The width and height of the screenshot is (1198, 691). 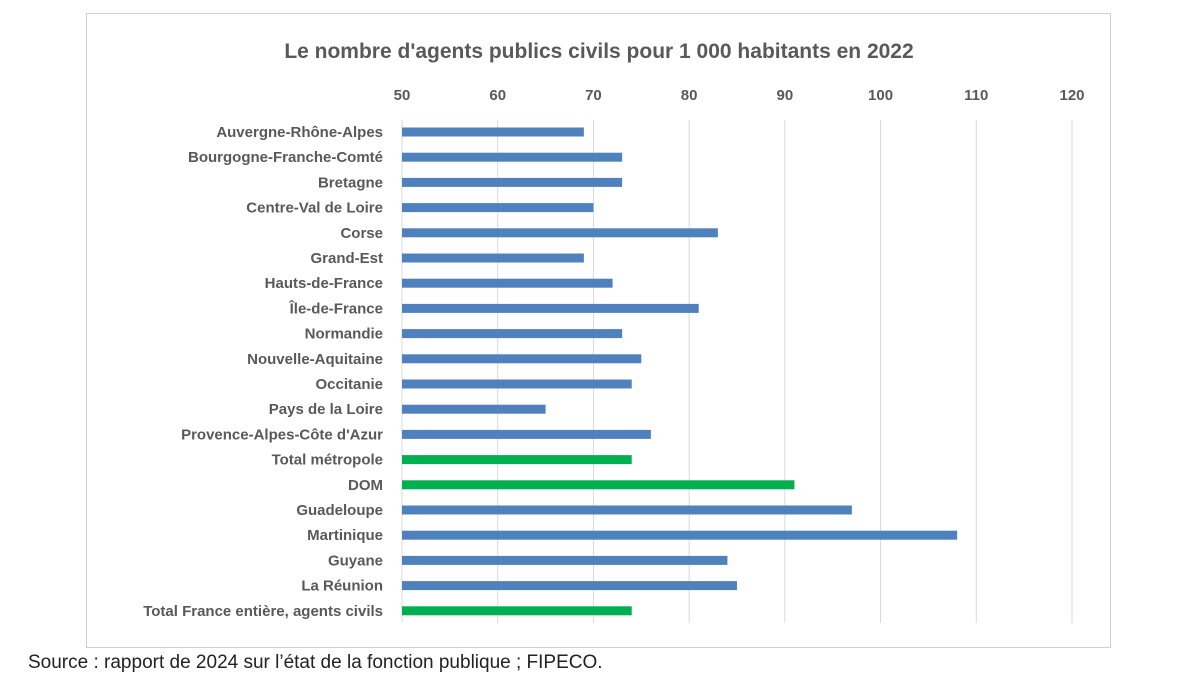 I want to click on x-axis-ticks: 50 60 70 80 90 100 110 120, so click(x=739, y=95).